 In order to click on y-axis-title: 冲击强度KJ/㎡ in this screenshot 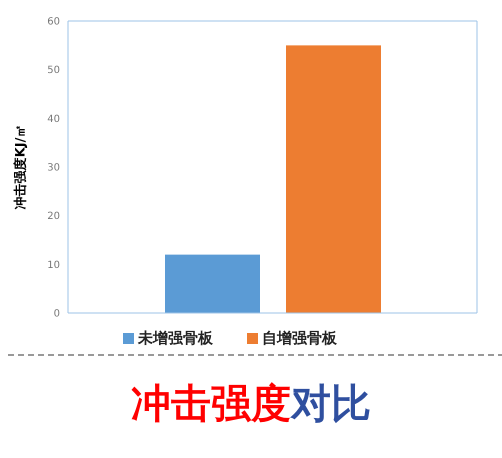, I will do `click(20, 167)`.